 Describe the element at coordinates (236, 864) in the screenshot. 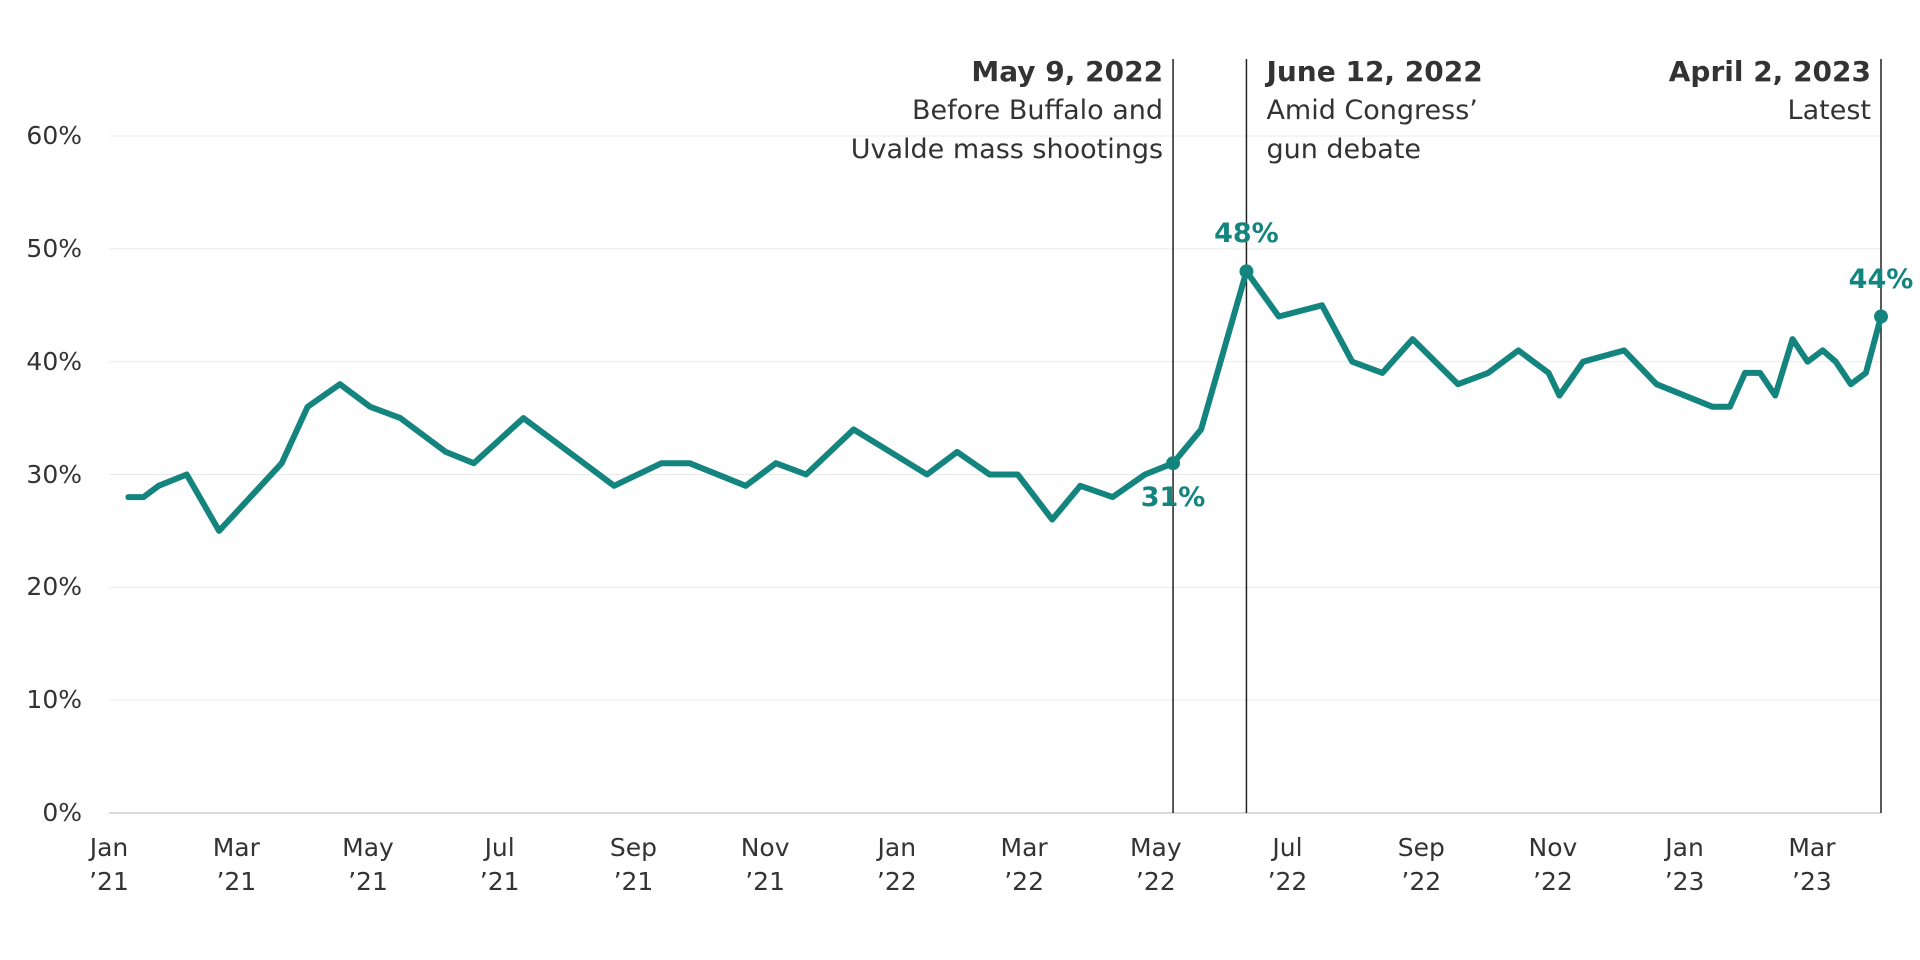

I see `x-tick-label: Mar ’21` at that location.